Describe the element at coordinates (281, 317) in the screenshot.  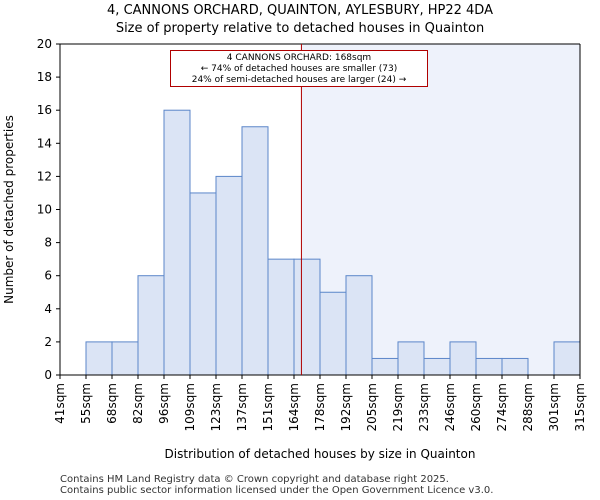
I see `bar-151sqm` at that location.